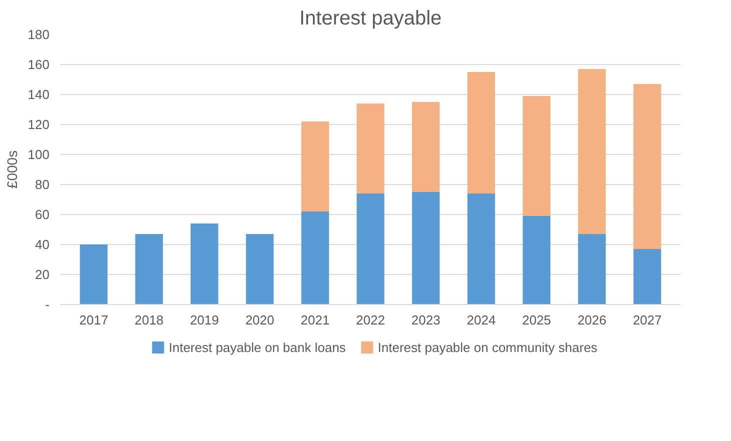 The image size is (731, 441). Describe the element at coordinates (39, 124) in the screenshot. I see `y-tick-label: 120` at that location.